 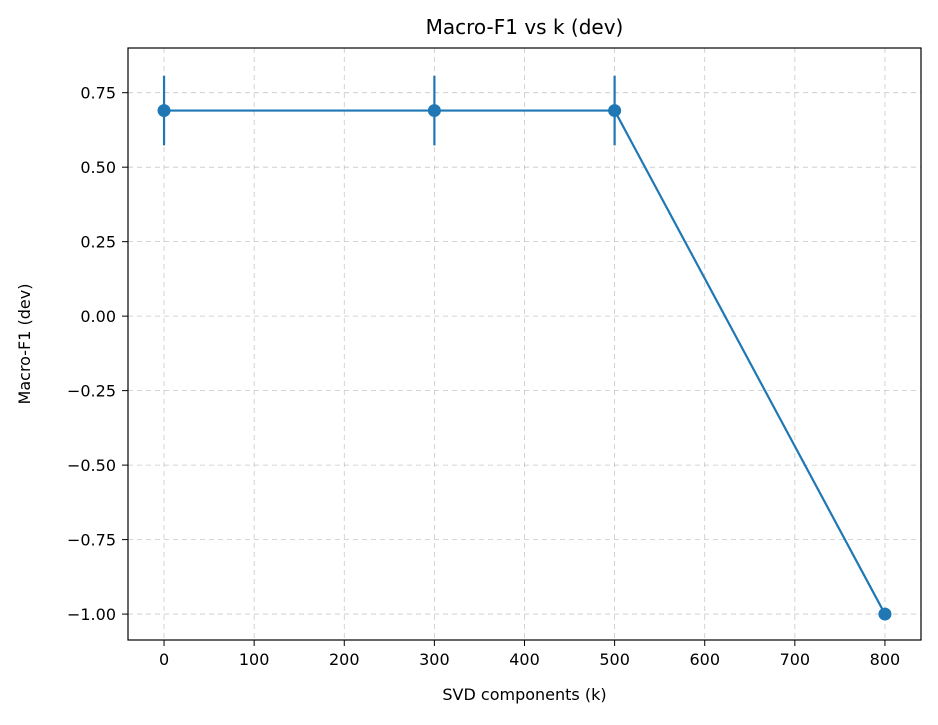 I want to click on x-tick-label: 800, so click(x=885, y=659).